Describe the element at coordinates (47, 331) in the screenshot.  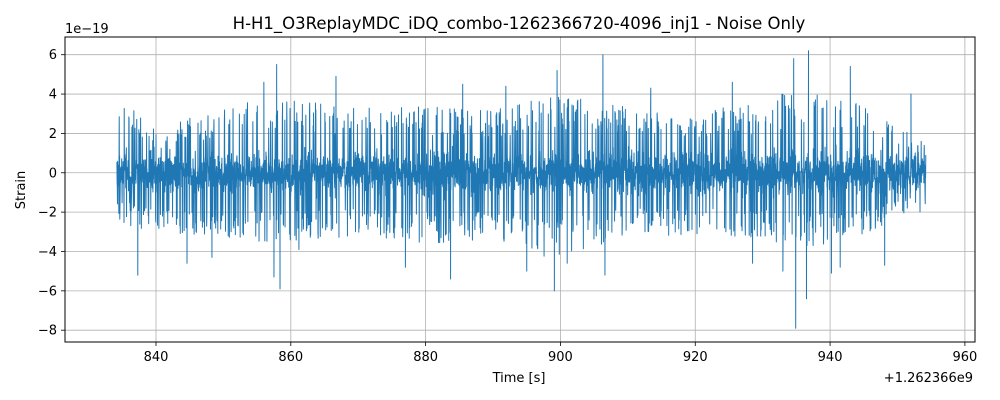
I see `y-tick-label: −8` at that location.